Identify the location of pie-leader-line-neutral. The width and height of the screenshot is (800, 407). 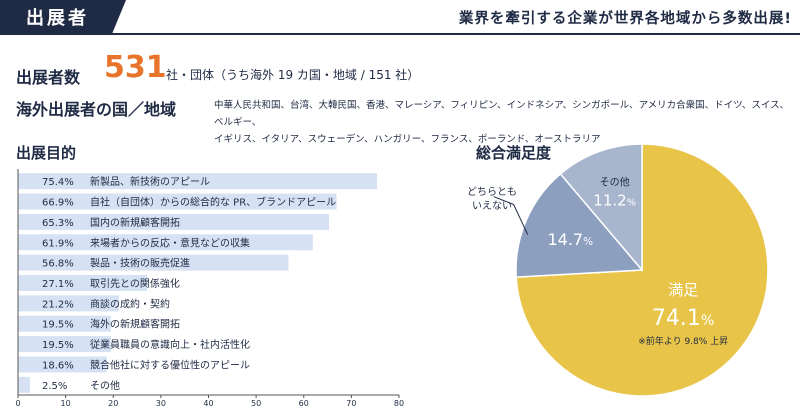
(511, 215).